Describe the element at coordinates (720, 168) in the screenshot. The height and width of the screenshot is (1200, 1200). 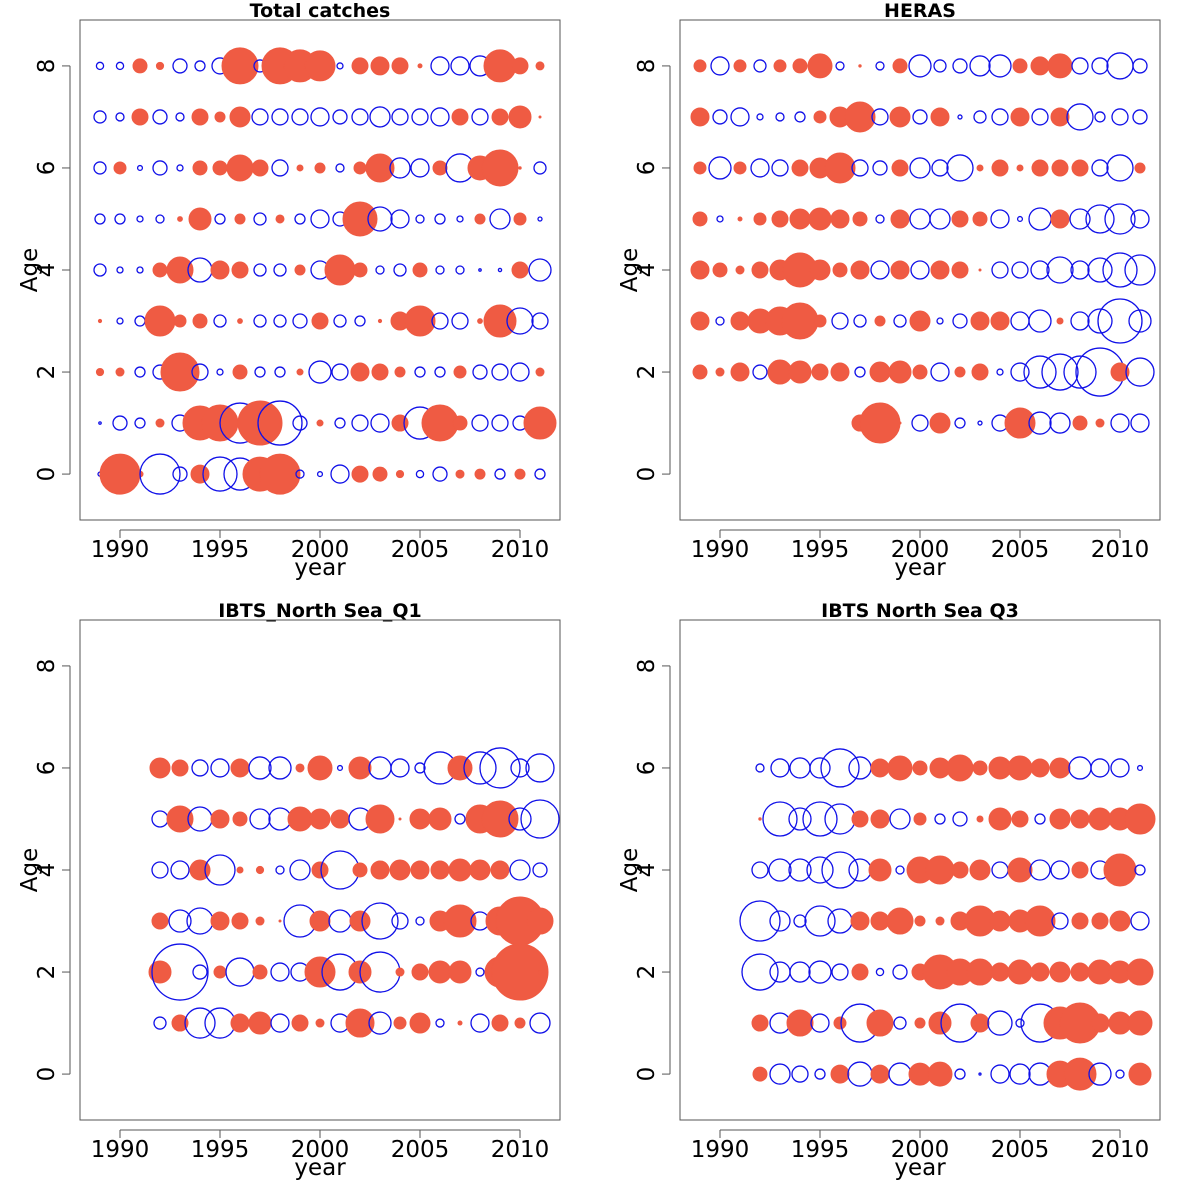
I see `bubble-age6-1990` at that location.